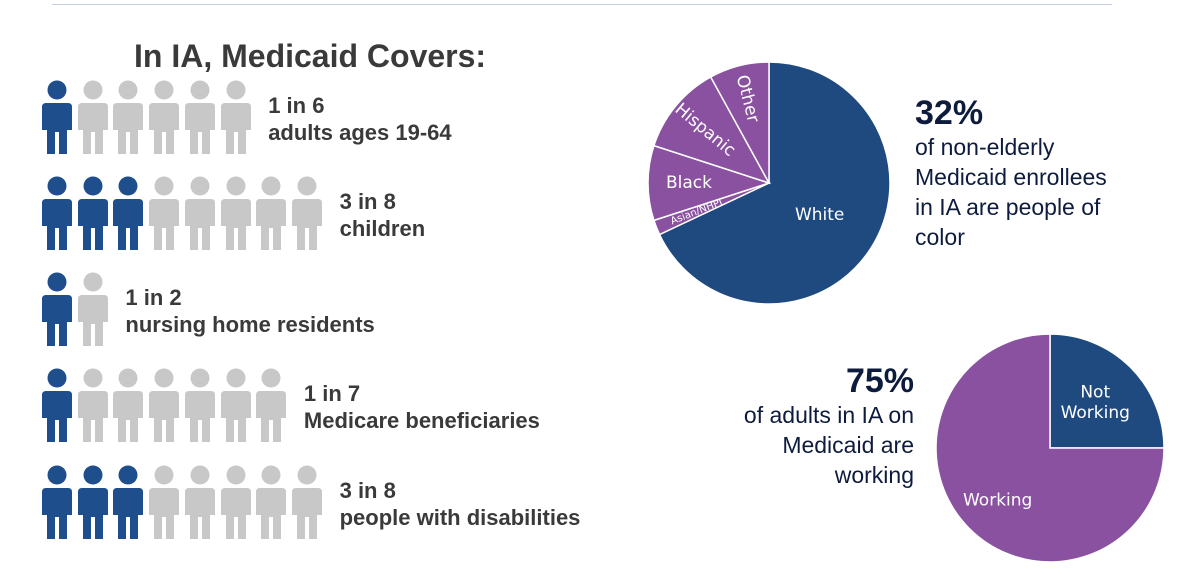  Describe the element at coordinates (1008, 207) in the screenshot. I see `poc-stat-line: in IA are people of` at that location.